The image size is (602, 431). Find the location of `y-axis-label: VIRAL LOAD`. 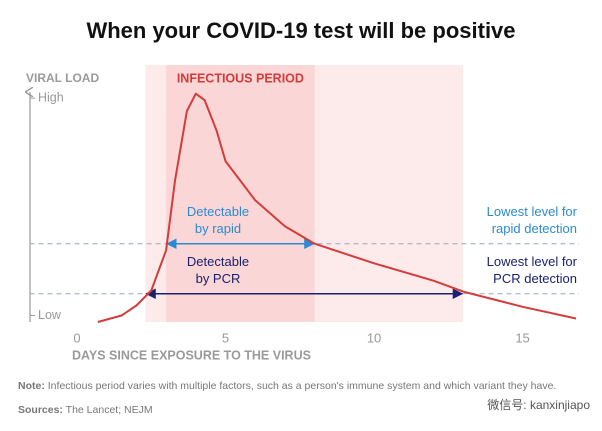

y-axis-label: VIRAL LOAD is located at coordinates (62, 78).